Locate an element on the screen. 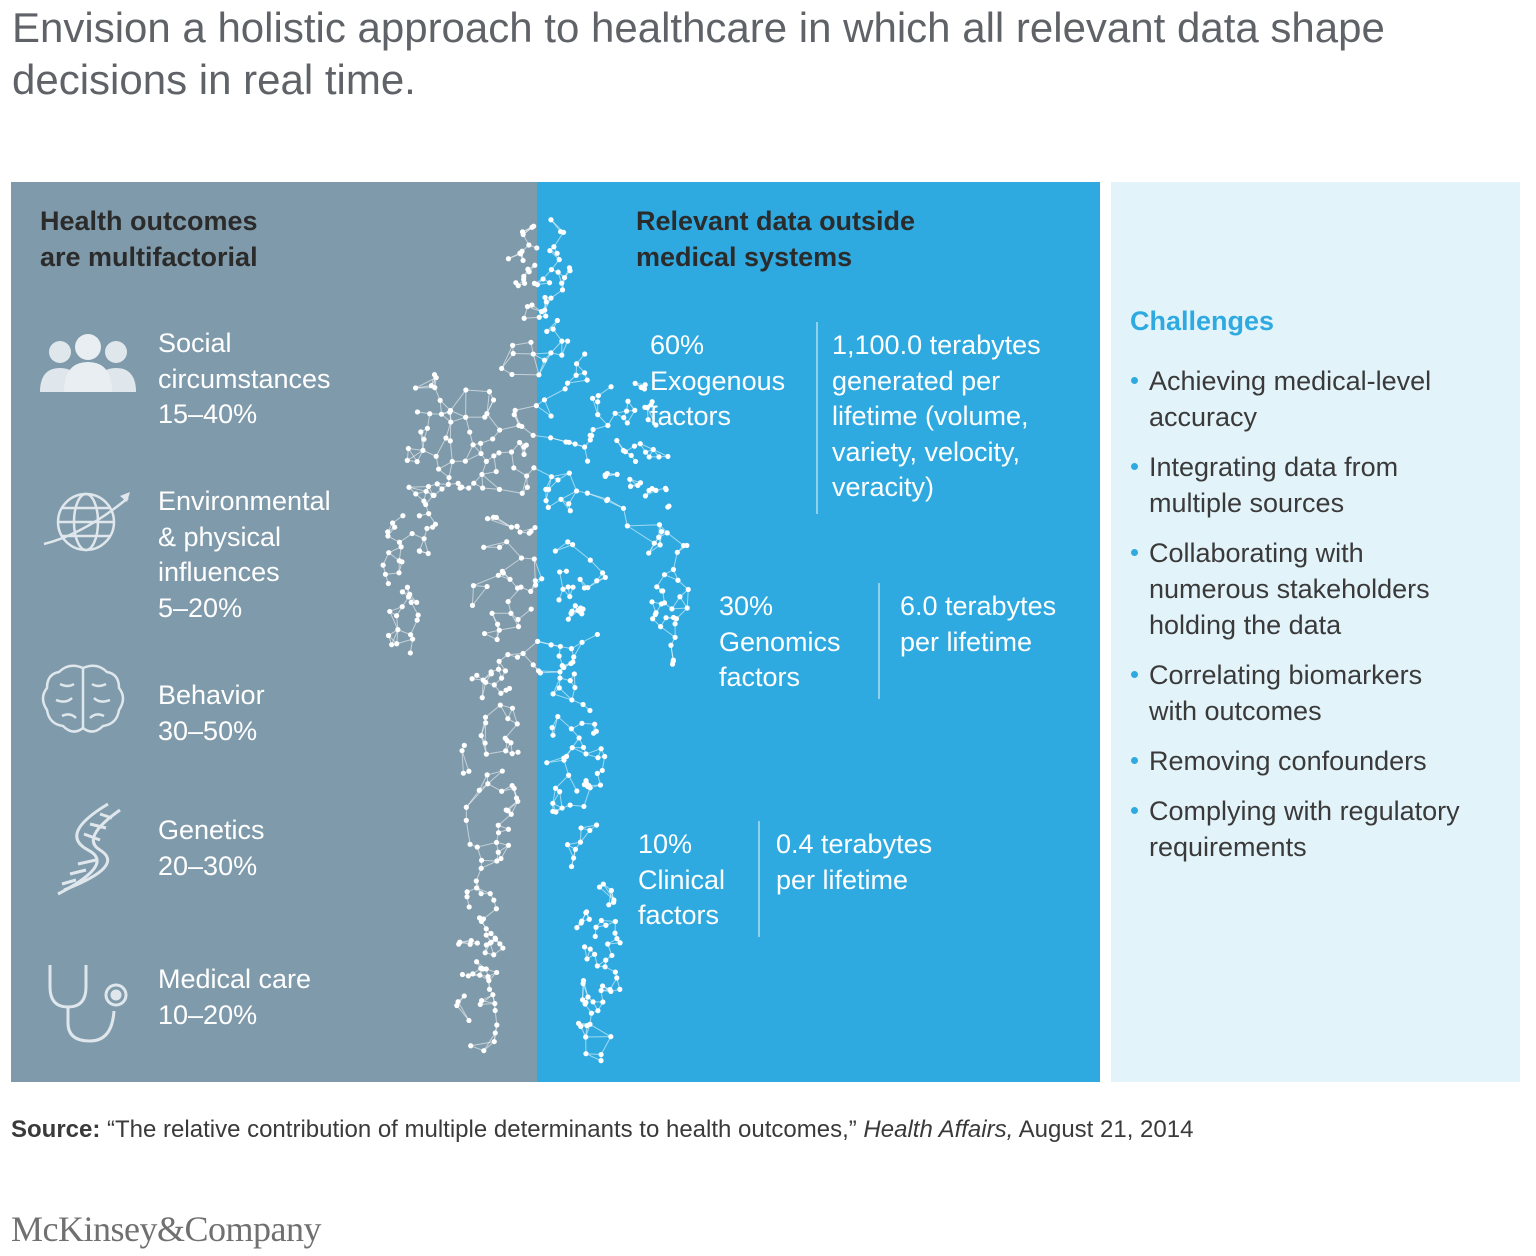  list-item: Complying with regulatory requirements is located at coordinates (1323, 829).